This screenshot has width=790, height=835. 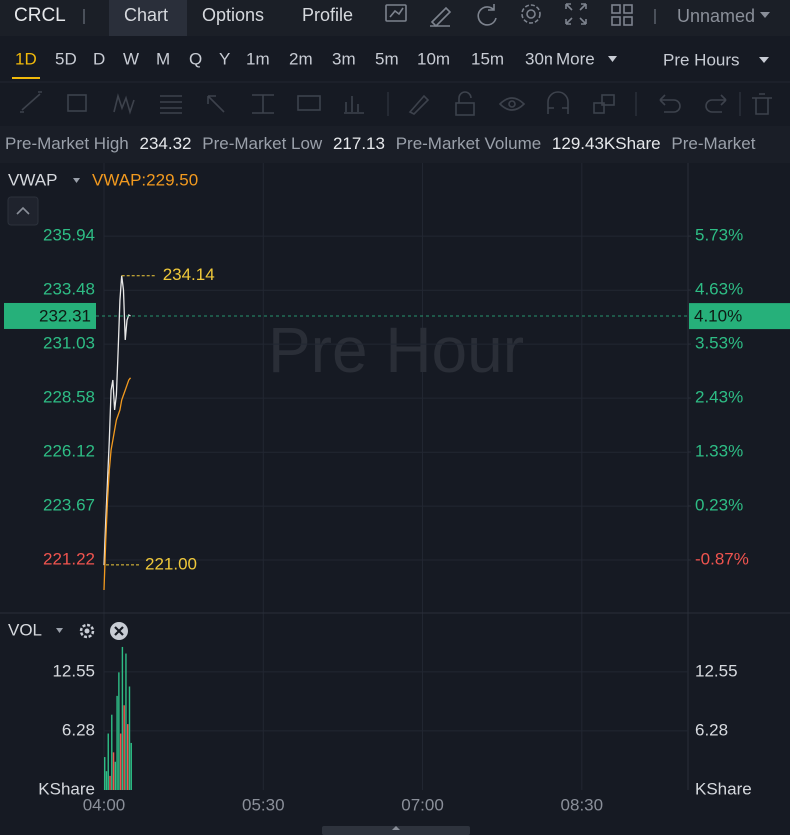 I want to click on period-option: M, so click(x=163, y=58).